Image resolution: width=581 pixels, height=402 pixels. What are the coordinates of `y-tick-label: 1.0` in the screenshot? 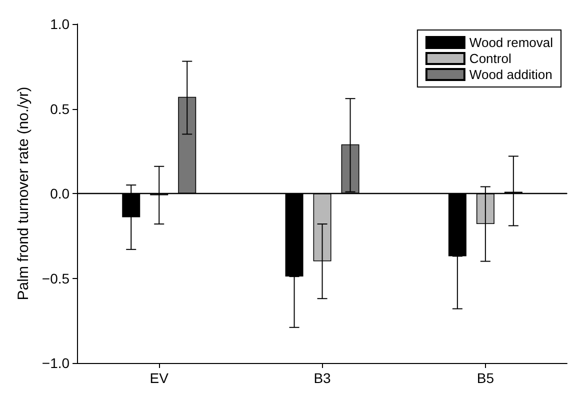 It's located at (60, 24).